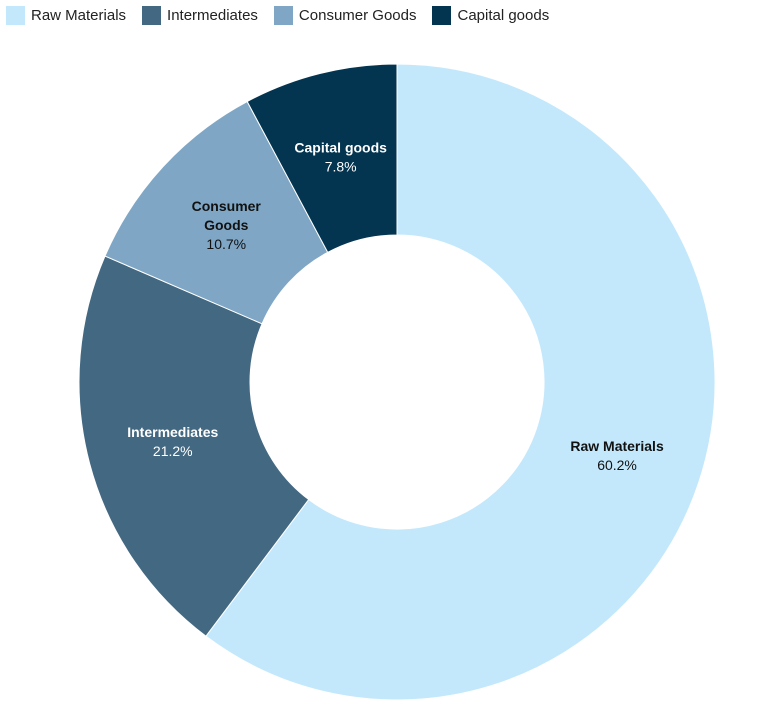  I want to click on legend-item-raw-materials: Raw Materials, so click(66, 15).